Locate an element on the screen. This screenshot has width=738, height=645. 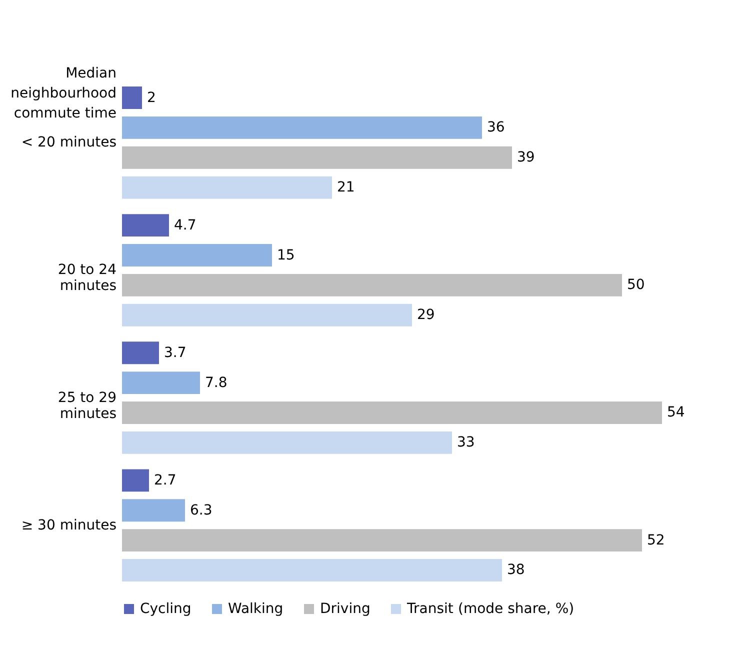
legend-title: (mode share, %) is located at coordinates (516, 609).